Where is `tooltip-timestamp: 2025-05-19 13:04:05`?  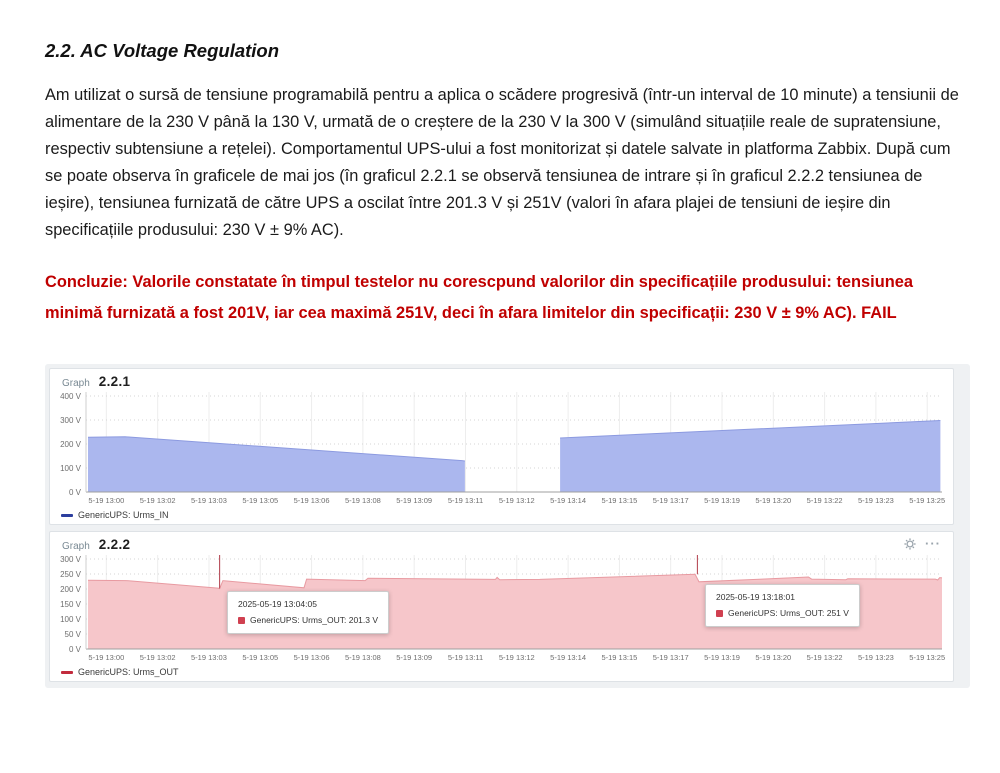 tooltip-timestamp: 2025-05-19 13:04:05 is located at coordinates (277, 604).